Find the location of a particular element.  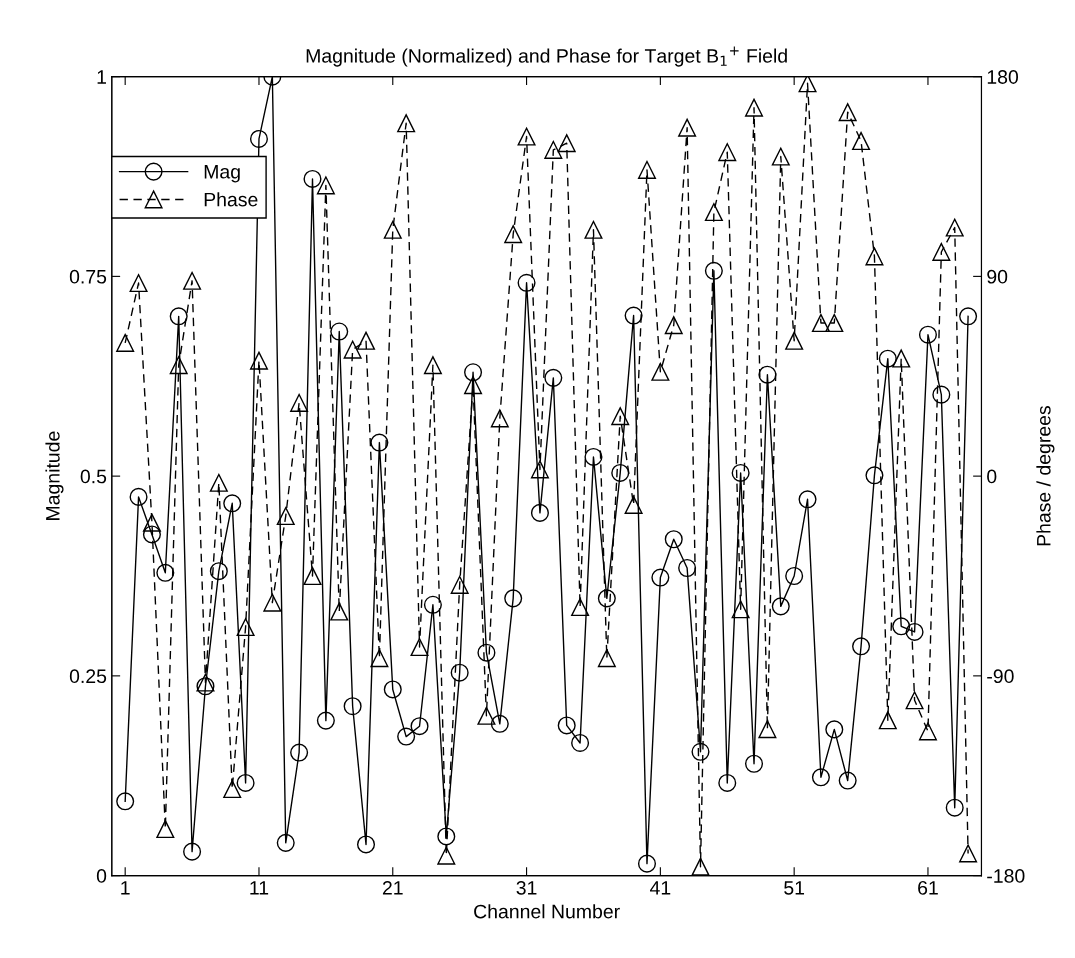

y2-tick-label: 90 is located at coordinates (997, 276).